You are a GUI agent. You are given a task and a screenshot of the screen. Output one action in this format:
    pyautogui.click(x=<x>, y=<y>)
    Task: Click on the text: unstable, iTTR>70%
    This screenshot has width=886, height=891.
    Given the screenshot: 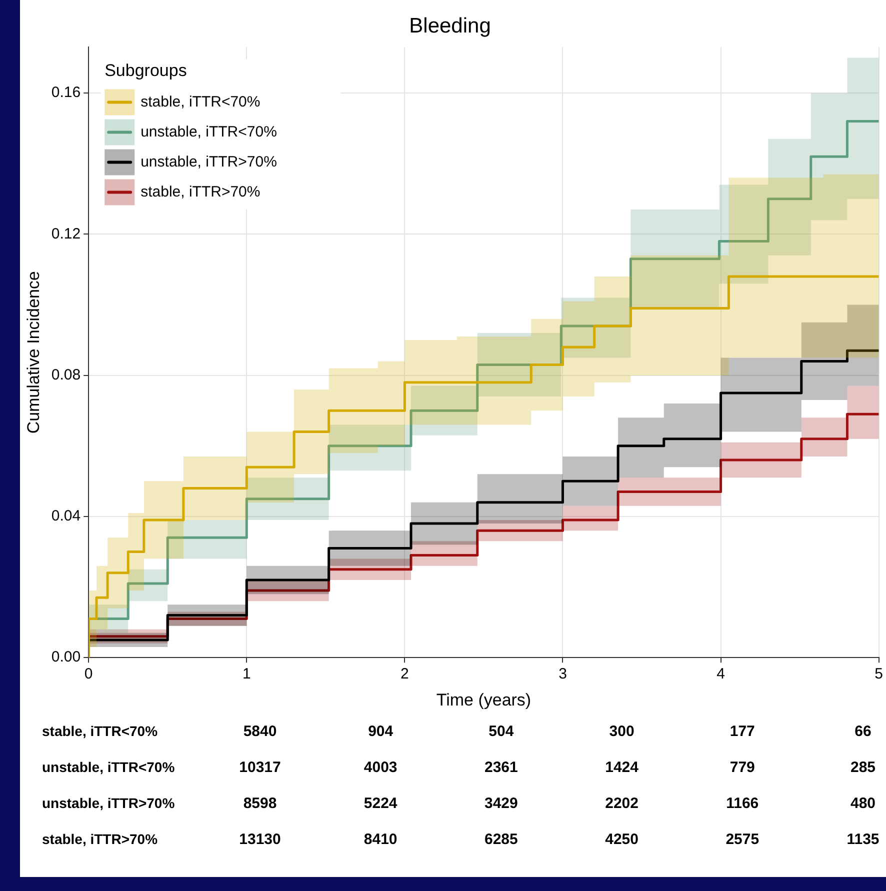 What is the action you would take?
    pyautogui.click(x=108, y=803)
    